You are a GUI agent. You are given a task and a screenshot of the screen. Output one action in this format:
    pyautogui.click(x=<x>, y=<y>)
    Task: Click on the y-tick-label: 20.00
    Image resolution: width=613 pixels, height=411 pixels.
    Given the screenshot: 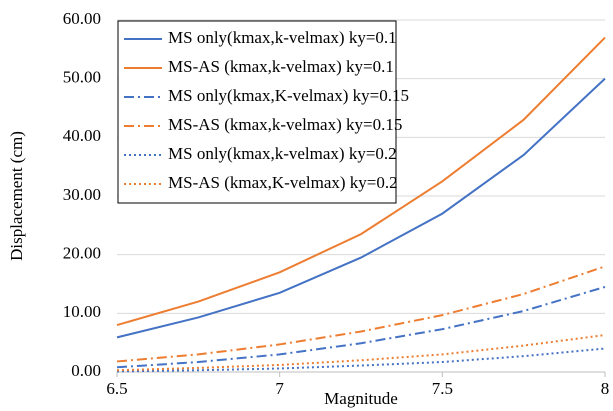 What is the action you would take?
    pyautogui.click(x=82, y=253)
    